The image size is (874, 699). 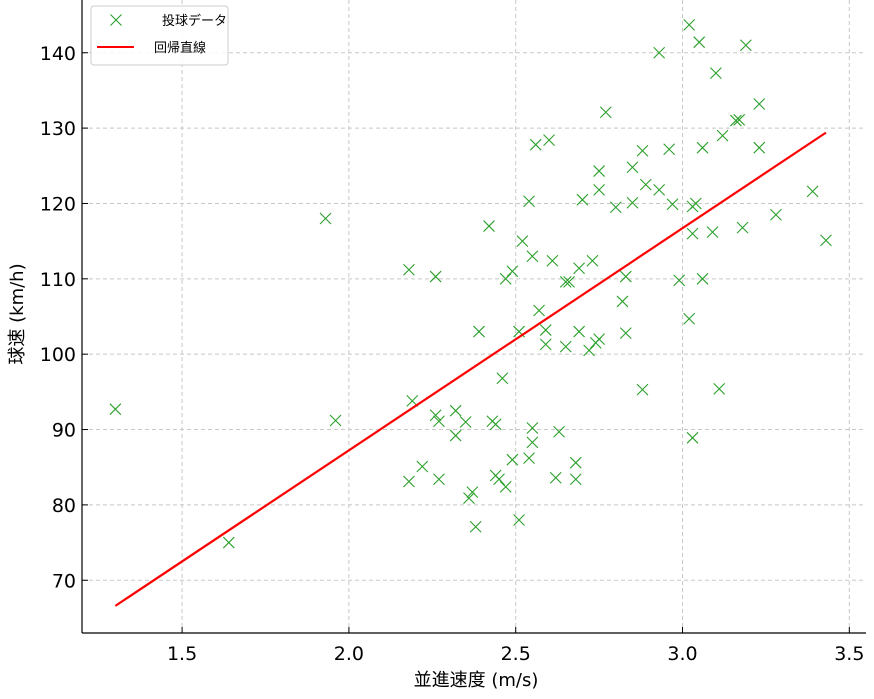 I want to click on legend: 投球データ 回帰直線, so click(x=159, y=35).